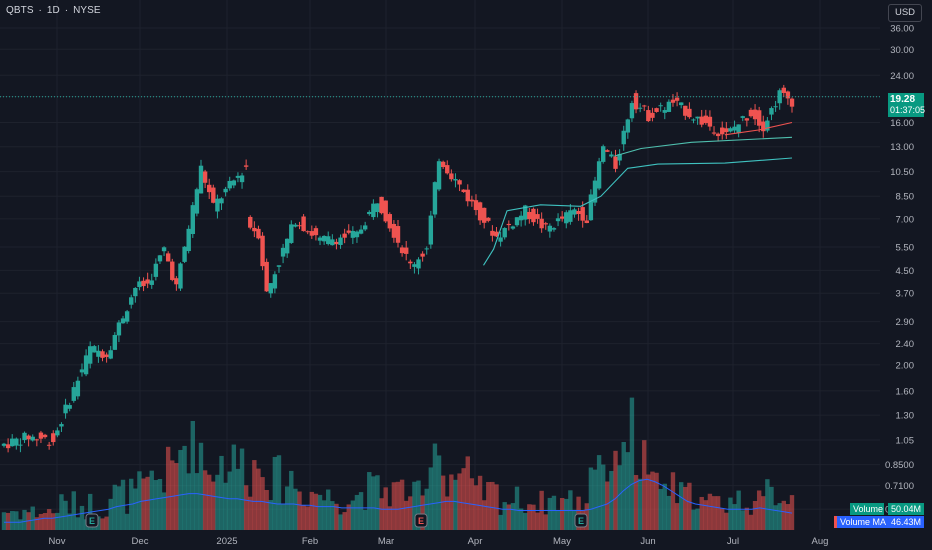  I want to click on symbol-header: QBTS · 1D · NYSE, so click(54, 10).